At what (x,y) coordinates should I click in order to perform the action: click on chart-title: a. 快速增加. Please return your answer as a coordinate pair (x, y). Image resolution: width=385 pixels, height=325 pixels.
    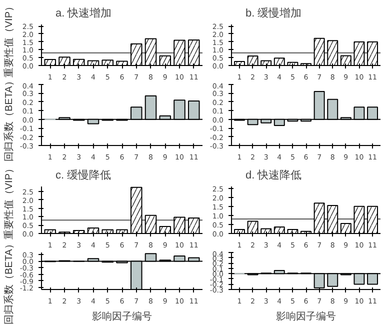
    Looking at the image, I should click on (84, 13).